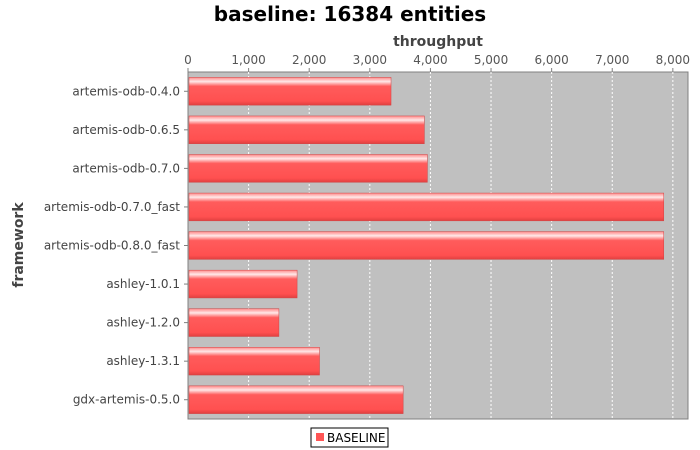  I want to click on y-axis-label: framework, so click(19, 245).